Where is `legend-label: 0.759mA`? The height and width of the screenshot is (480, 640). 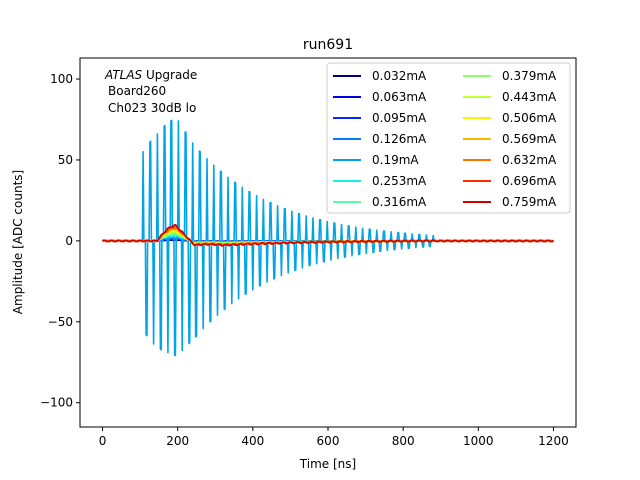 legend-label: 0.759mA is located at coordinates (529, 202).